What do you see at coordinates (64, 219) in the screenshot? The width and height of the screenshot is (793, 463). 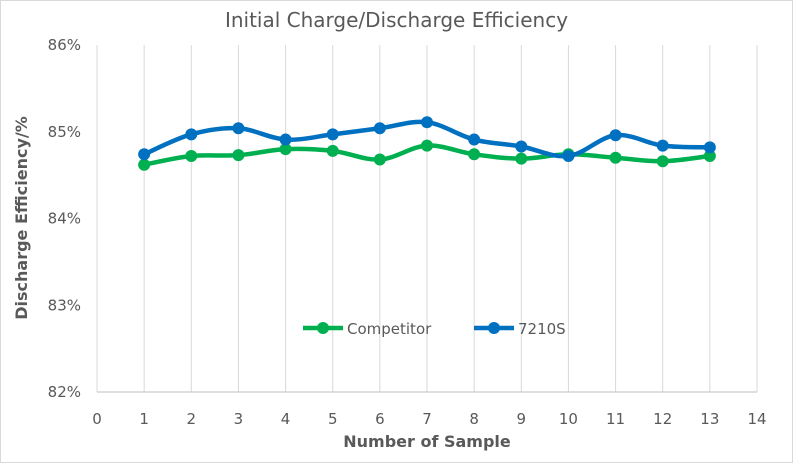 I see `y-tick-label: 84%` at bounding box center [64, 219].